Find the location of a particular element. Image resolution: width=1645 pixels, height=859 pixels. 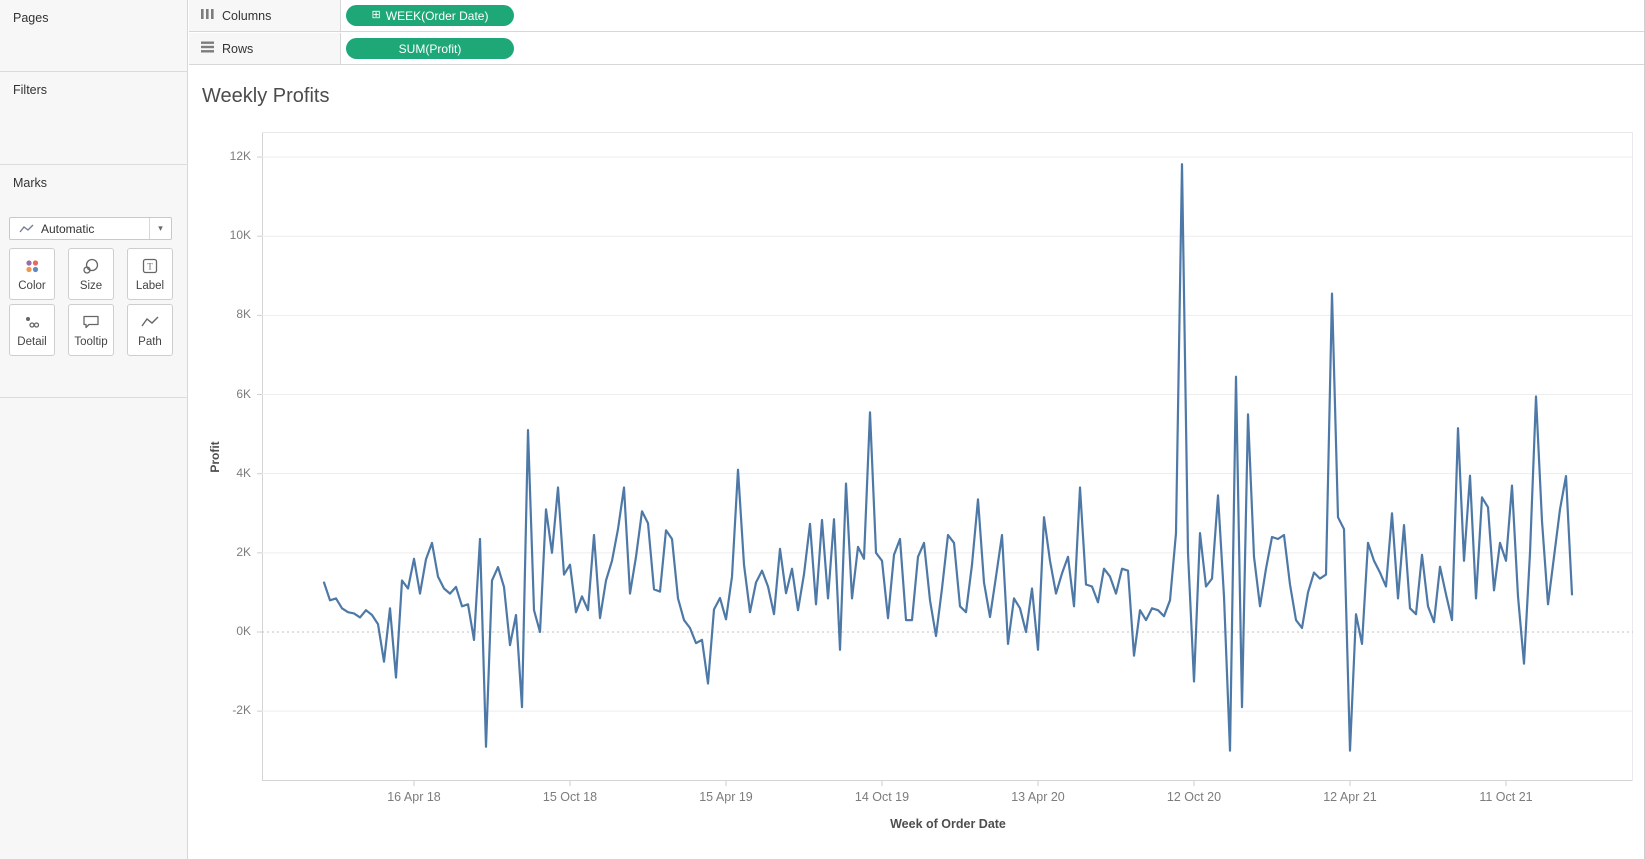

mark-type-value: Automatic is located at coordinates (68, 228).